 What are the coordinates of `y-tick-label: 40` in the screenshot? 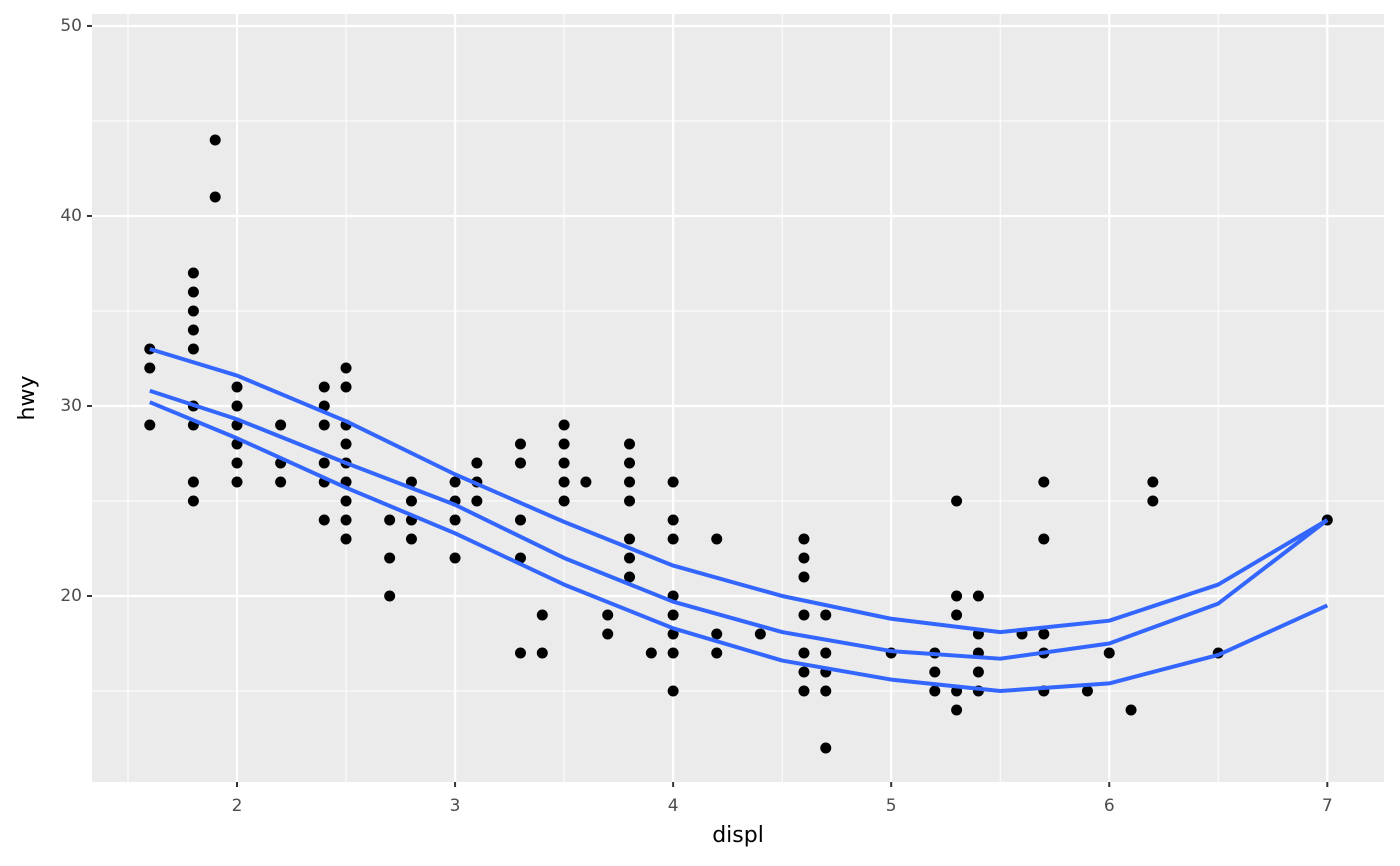 It's located at (71, 216).